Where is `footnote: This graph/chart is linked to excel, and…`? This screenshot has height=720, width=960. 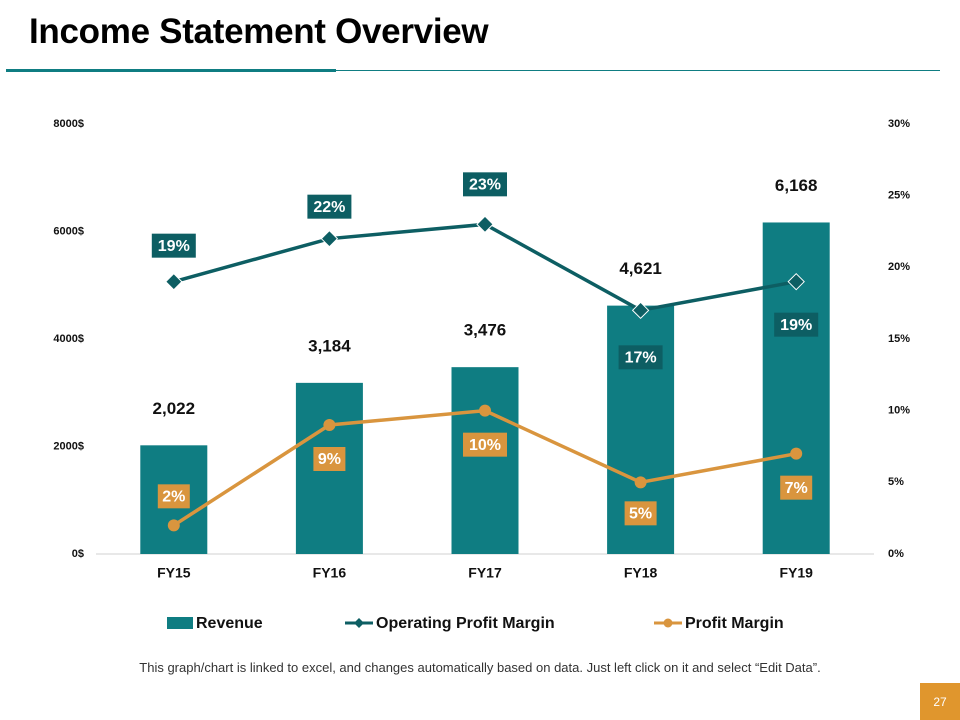 footnote: This graph/chart is linked to excel, and… is located at coordinates (480, 667).